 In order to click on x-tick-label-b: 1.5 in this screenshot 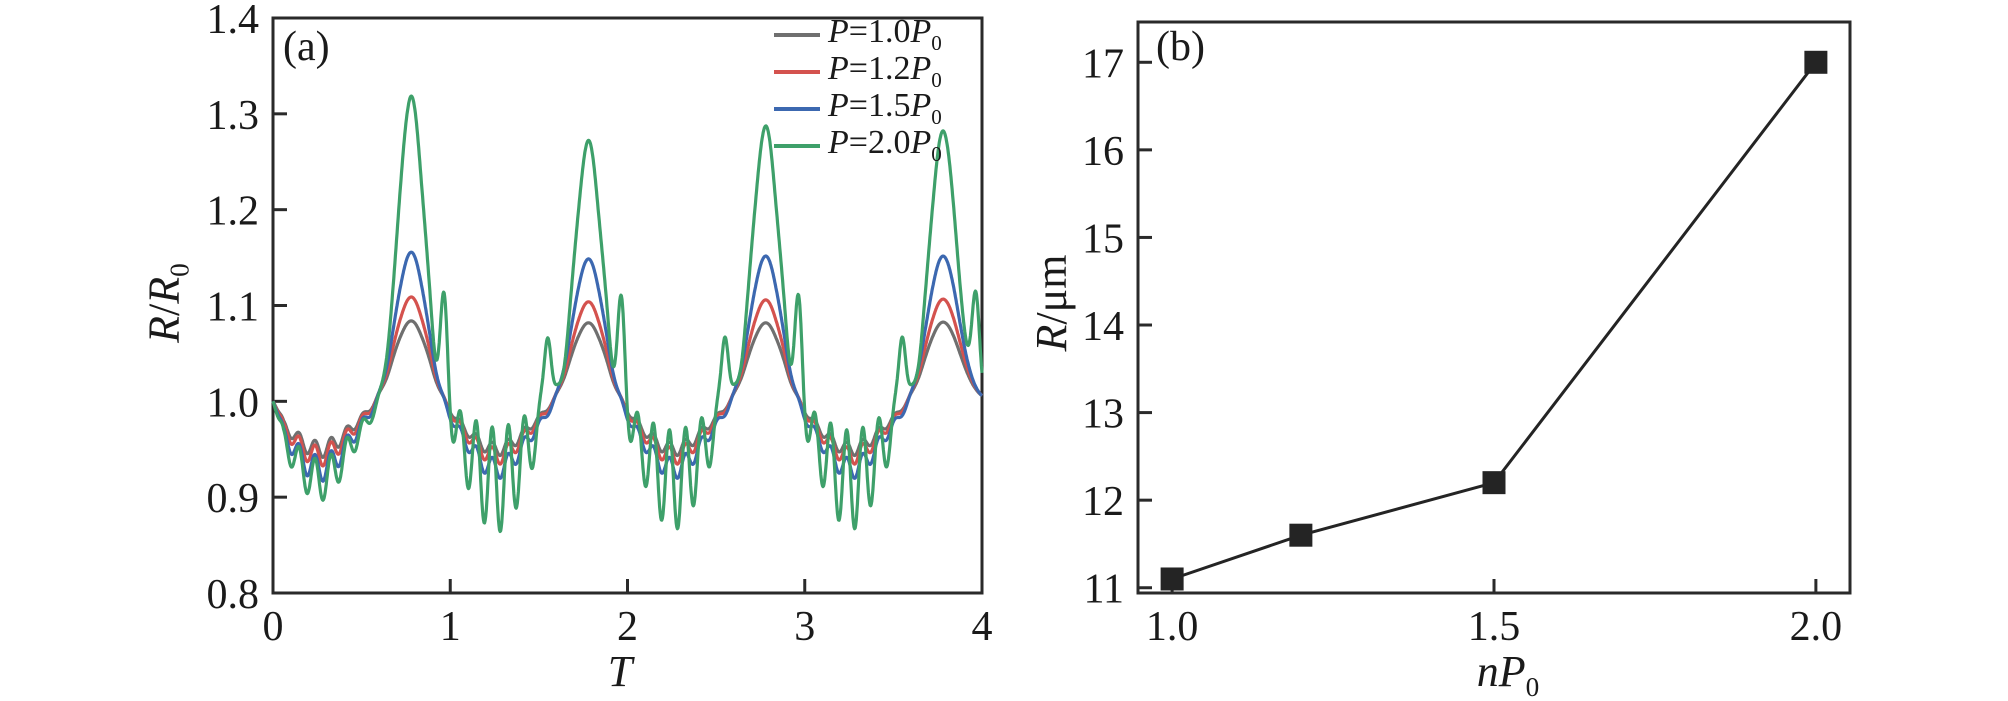, I will do `click(1494, 627)`.